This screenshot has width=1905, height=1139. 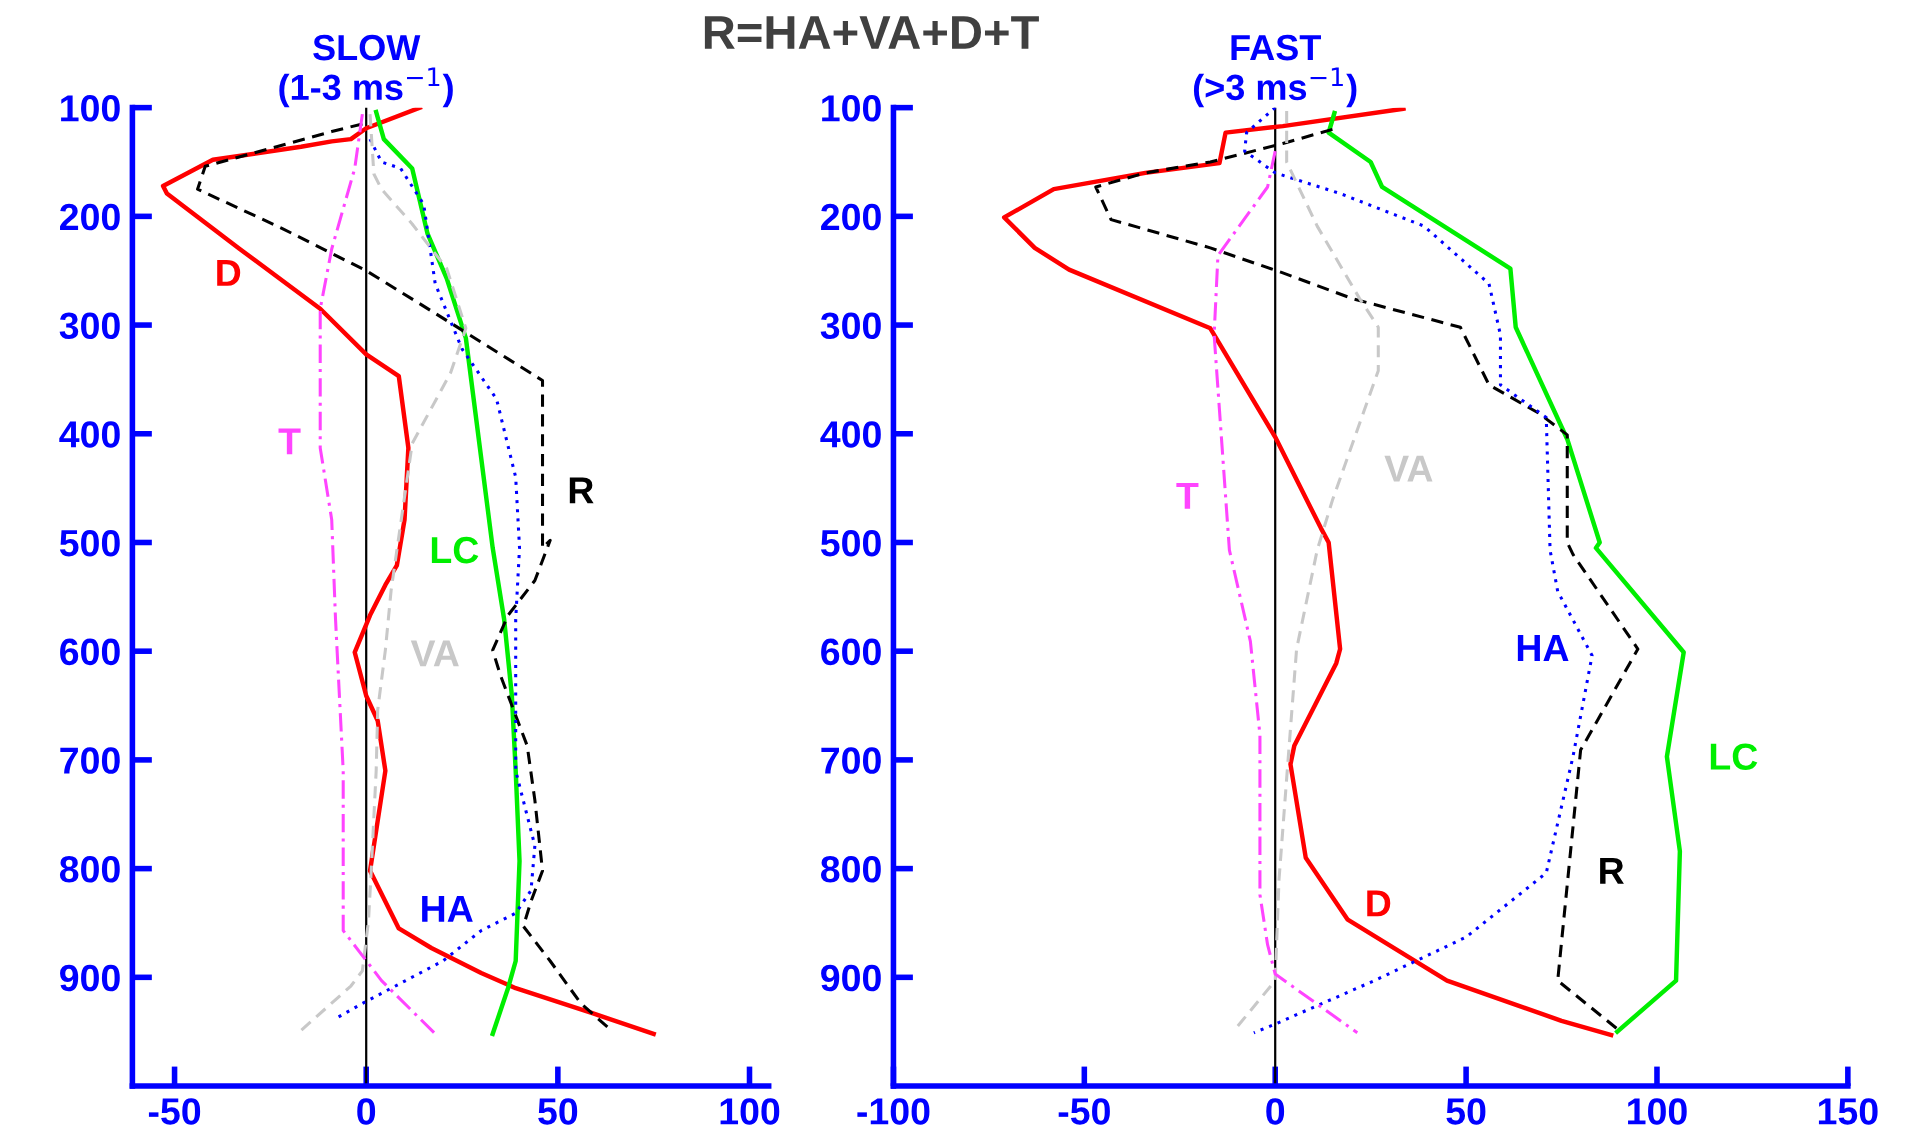 I want to click on chart-title: SLOW (1-3 ms$^{−1}$), so click(x=366, y=71).